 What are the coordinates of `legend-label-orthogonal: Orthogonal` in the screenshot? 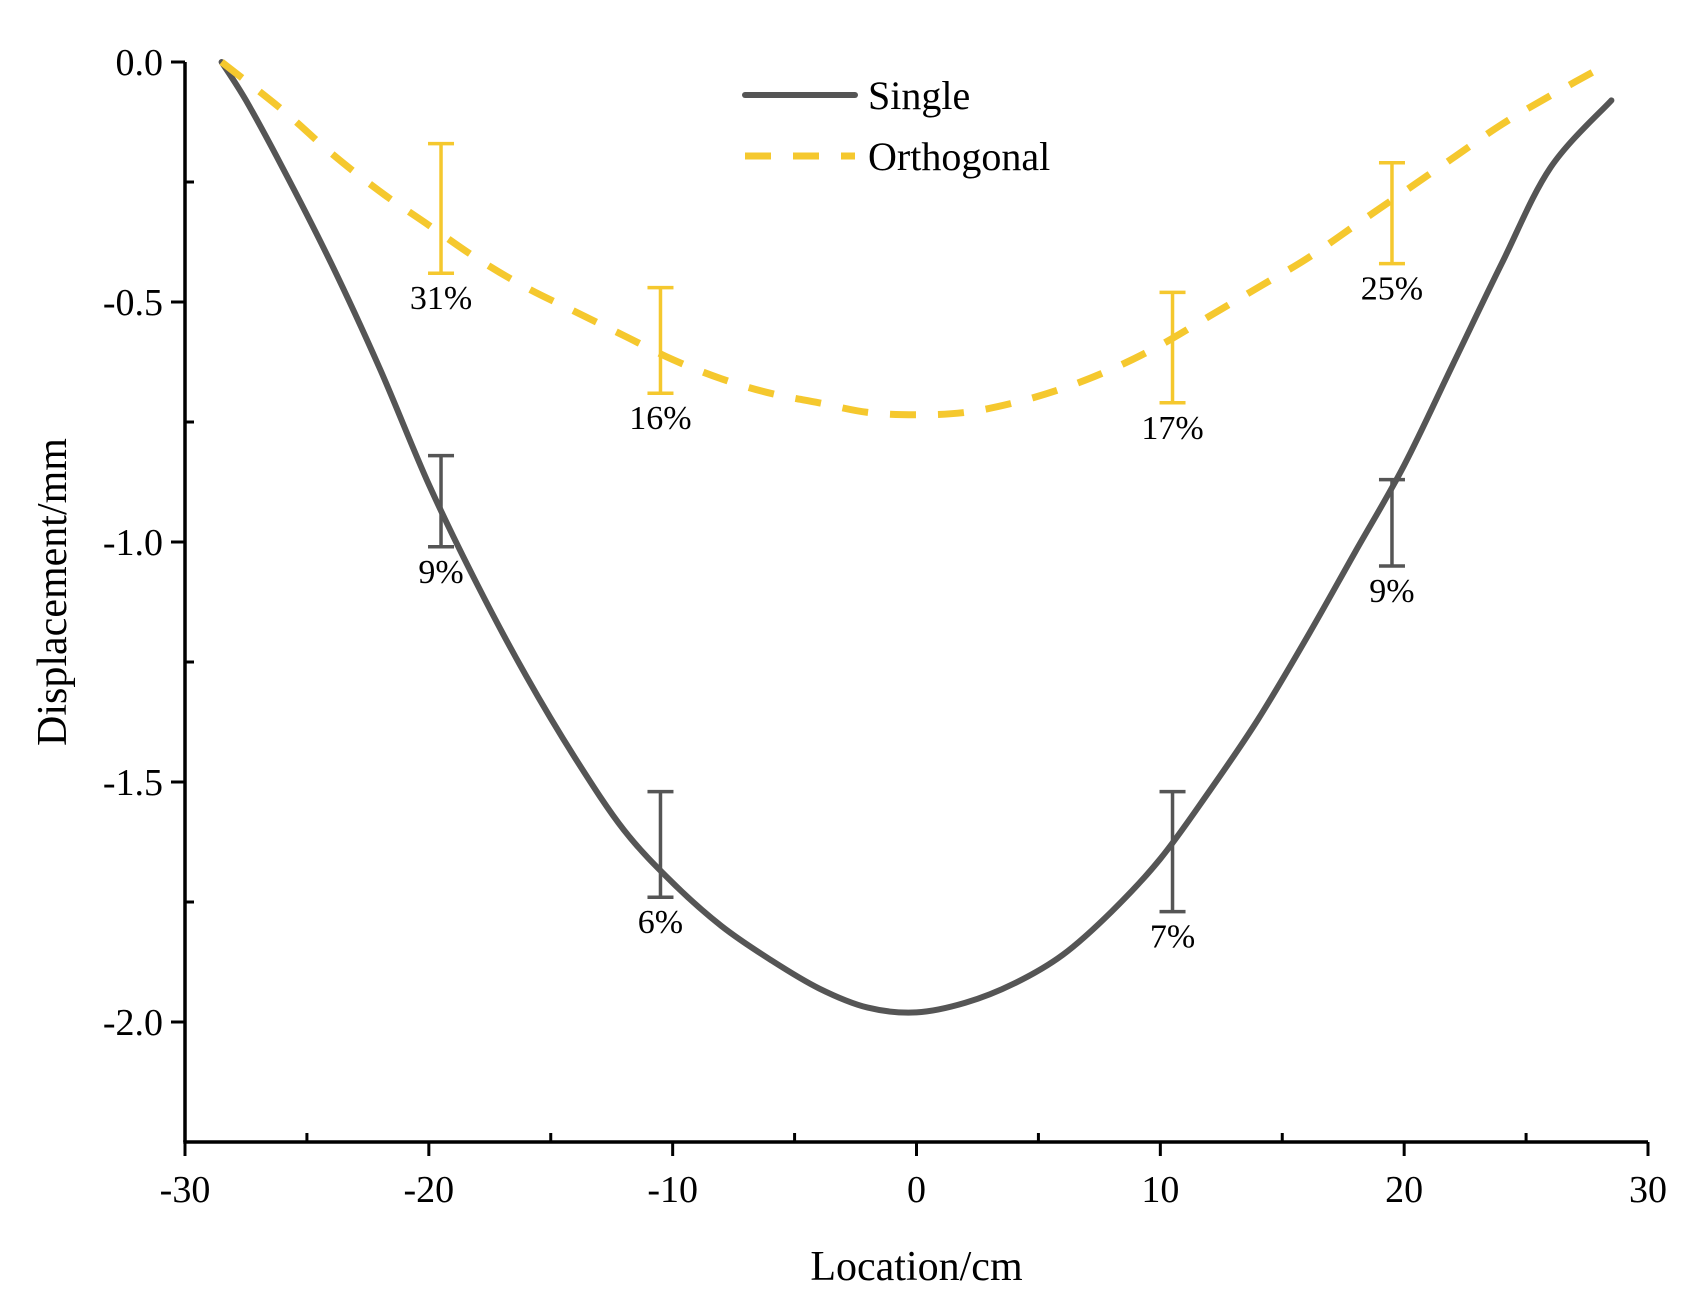 It's located at (959, 156).